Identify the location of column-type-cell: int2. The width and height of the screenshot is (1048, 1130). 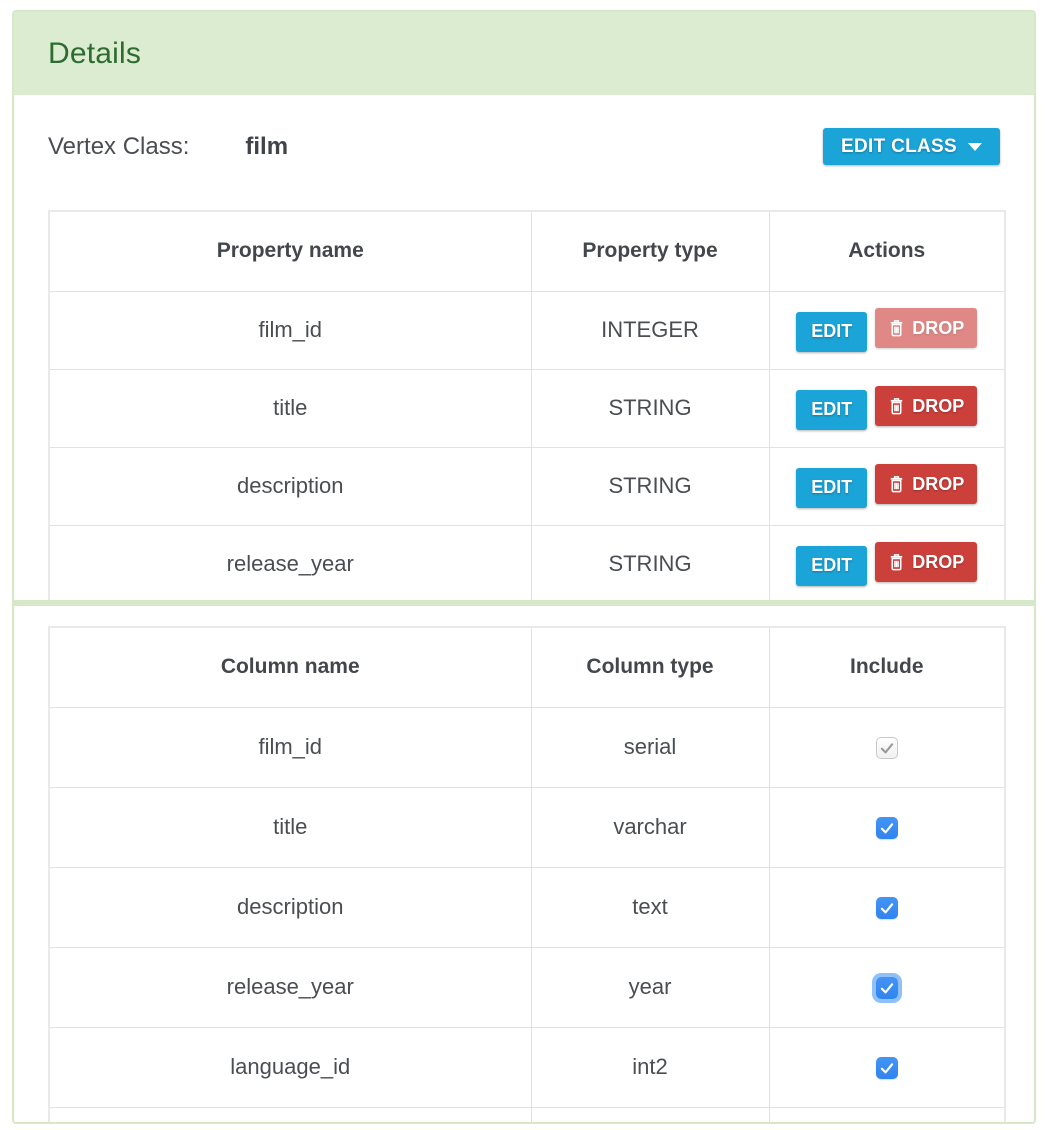
(650, 1067).